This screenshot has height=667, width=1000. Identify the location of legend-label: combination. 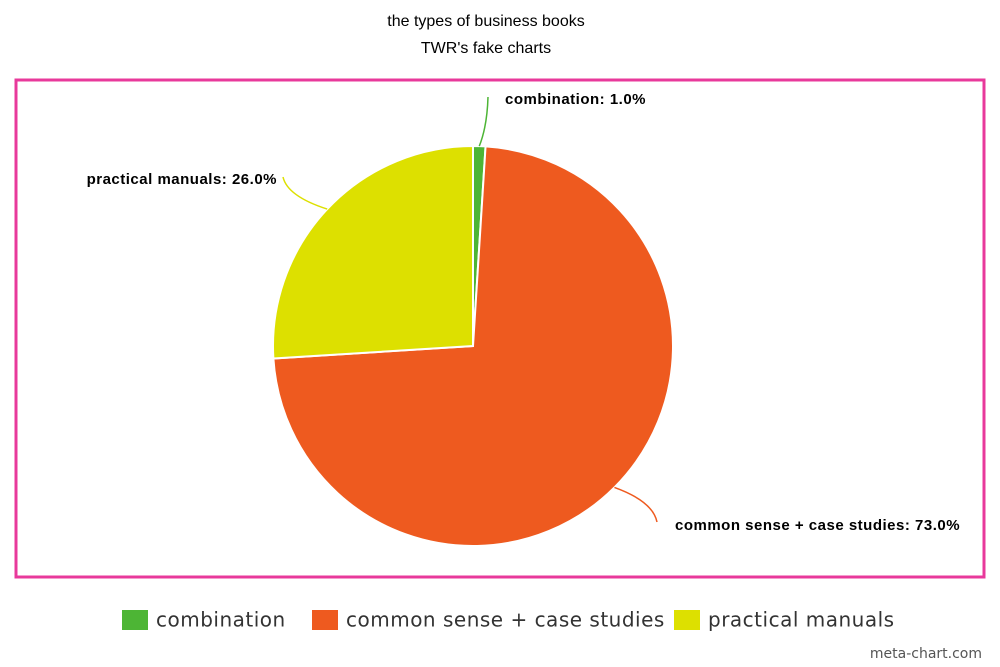
(221, 620).